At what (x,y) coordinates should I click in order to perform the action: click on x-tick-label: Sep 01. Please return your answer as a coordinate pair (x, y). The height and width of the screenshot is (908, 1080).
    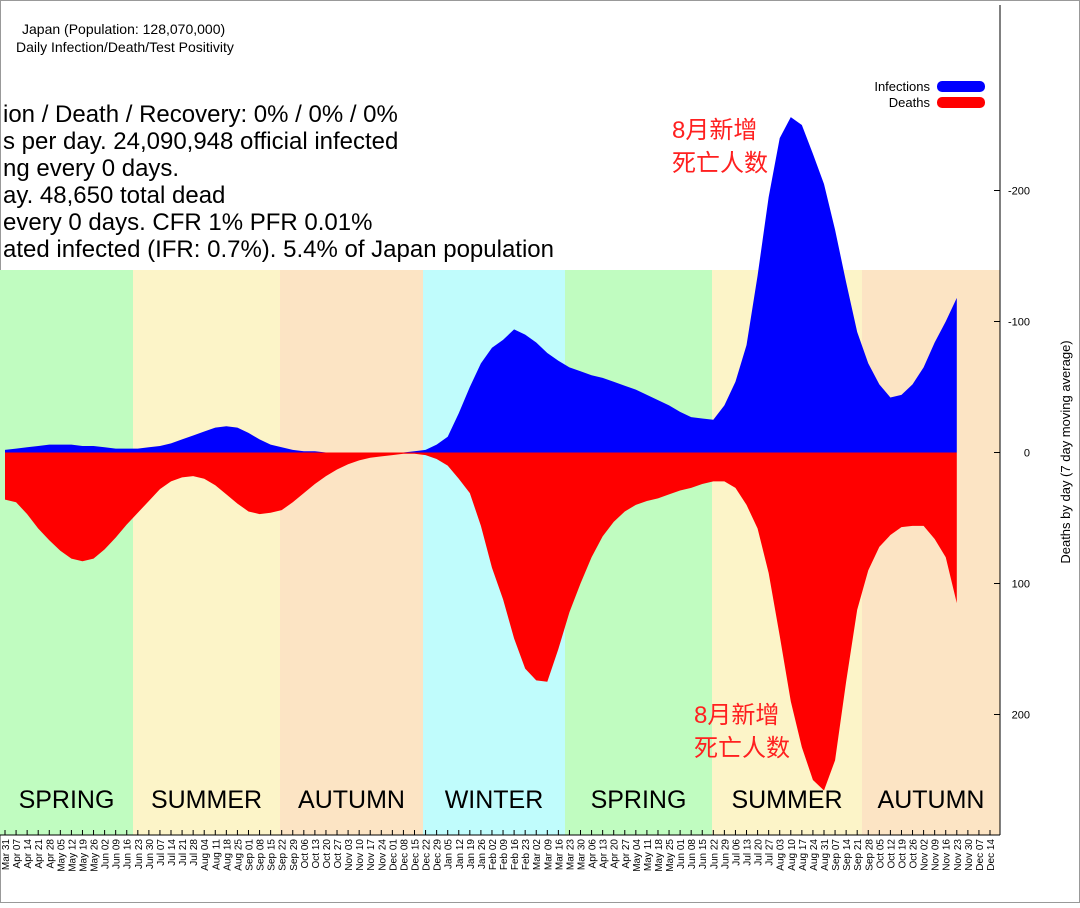
    Looking at the image, I should click on (249, 855).